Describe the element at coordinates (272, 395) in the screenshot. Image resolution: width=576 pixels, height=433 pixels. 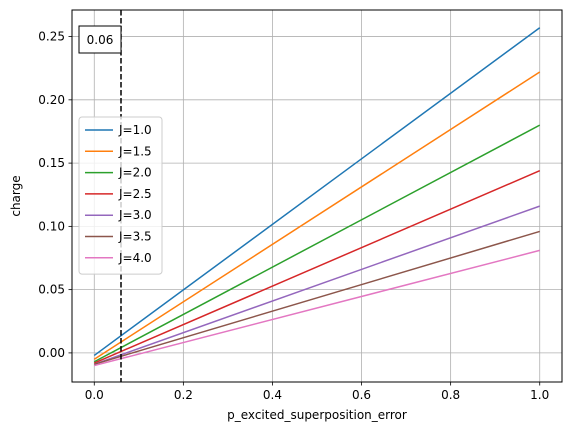
I see `x-tick-label: 0.4` at that location.